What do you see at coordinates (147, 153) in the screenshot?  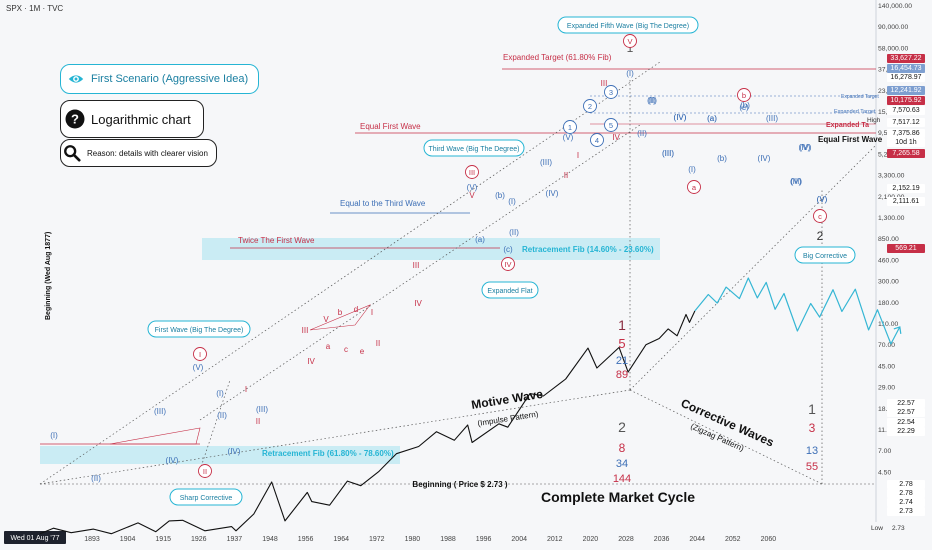 I see `reason-label: Reason: details with clearer vision` at bounding box center [147, 153].